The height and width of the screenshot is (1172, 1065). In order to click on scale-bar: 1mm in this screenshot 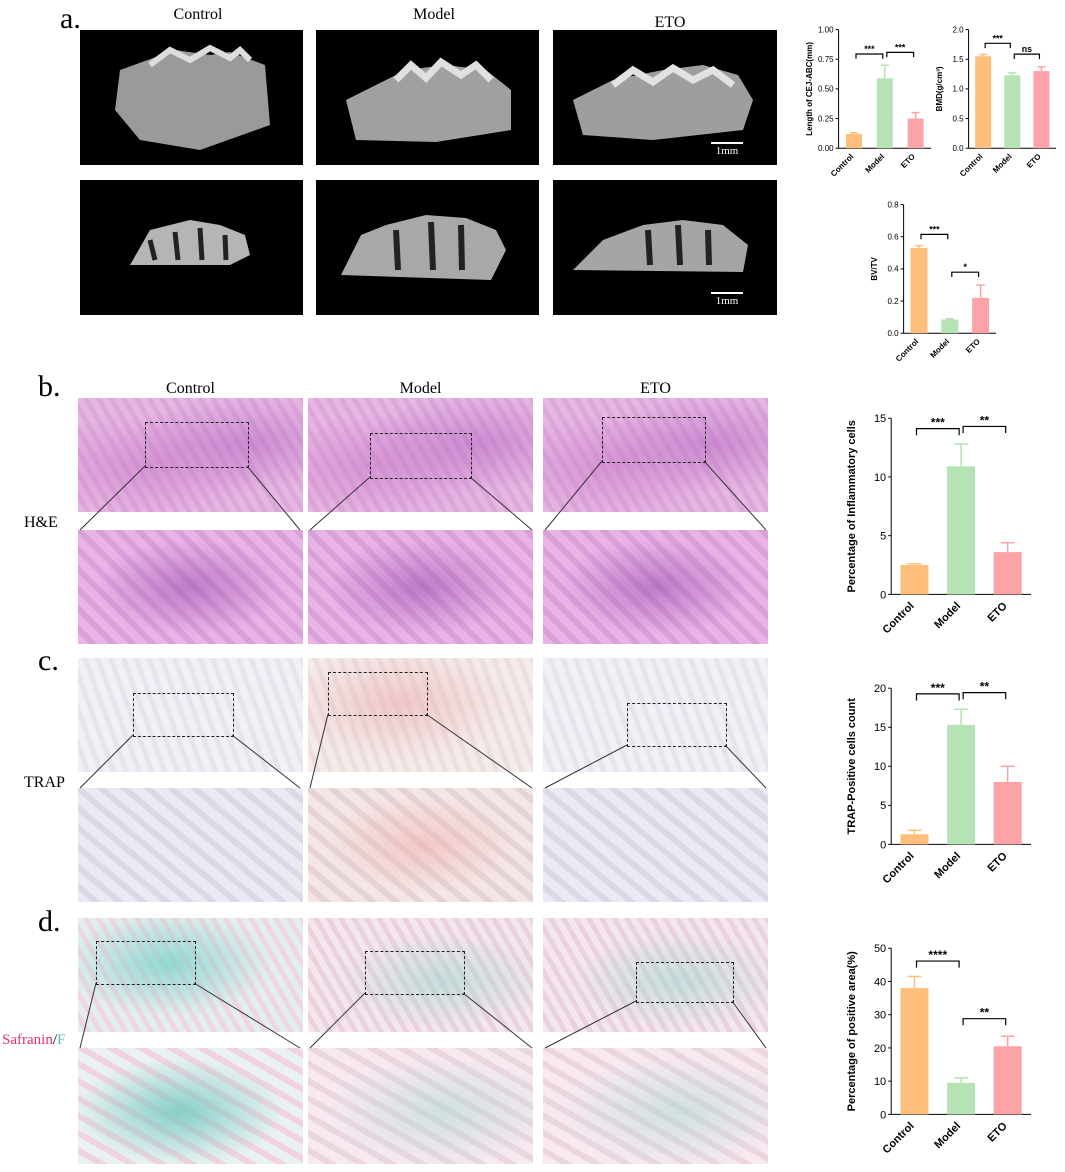, I will do `click(727, 149)`.